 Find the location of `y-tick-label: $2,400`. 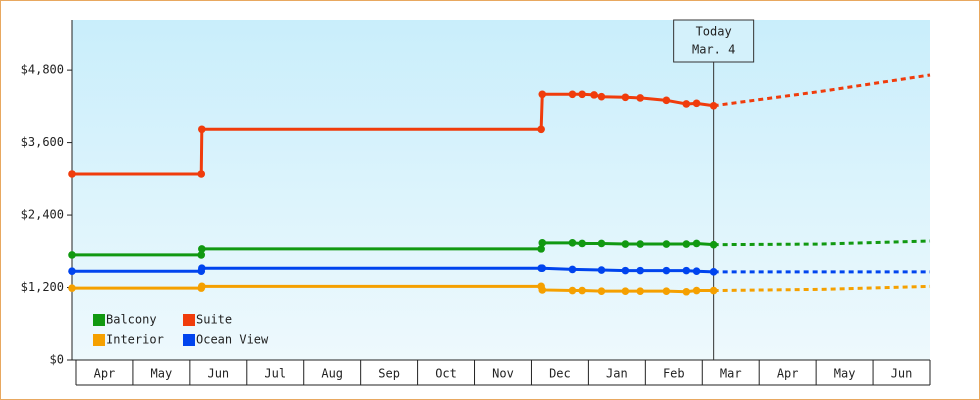

y-tick-label: $2,400 is located at coordinates (42, 215).